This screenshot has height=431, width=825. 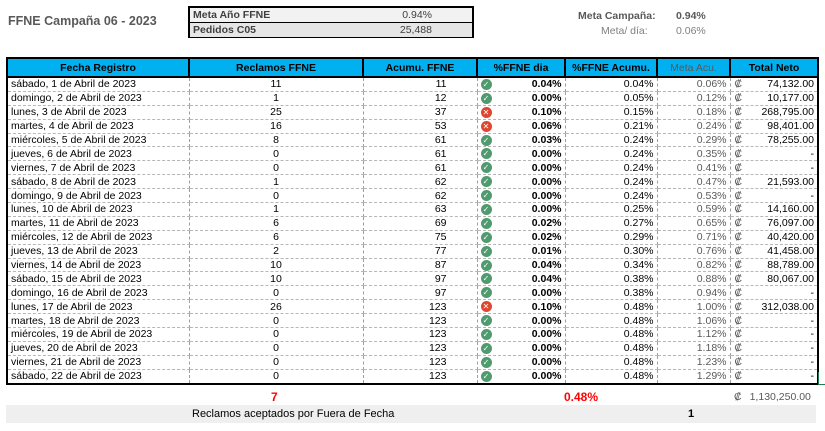 I want to click on cell-total-neto: ₡ 88,789.00, so click(x=774, y=265).